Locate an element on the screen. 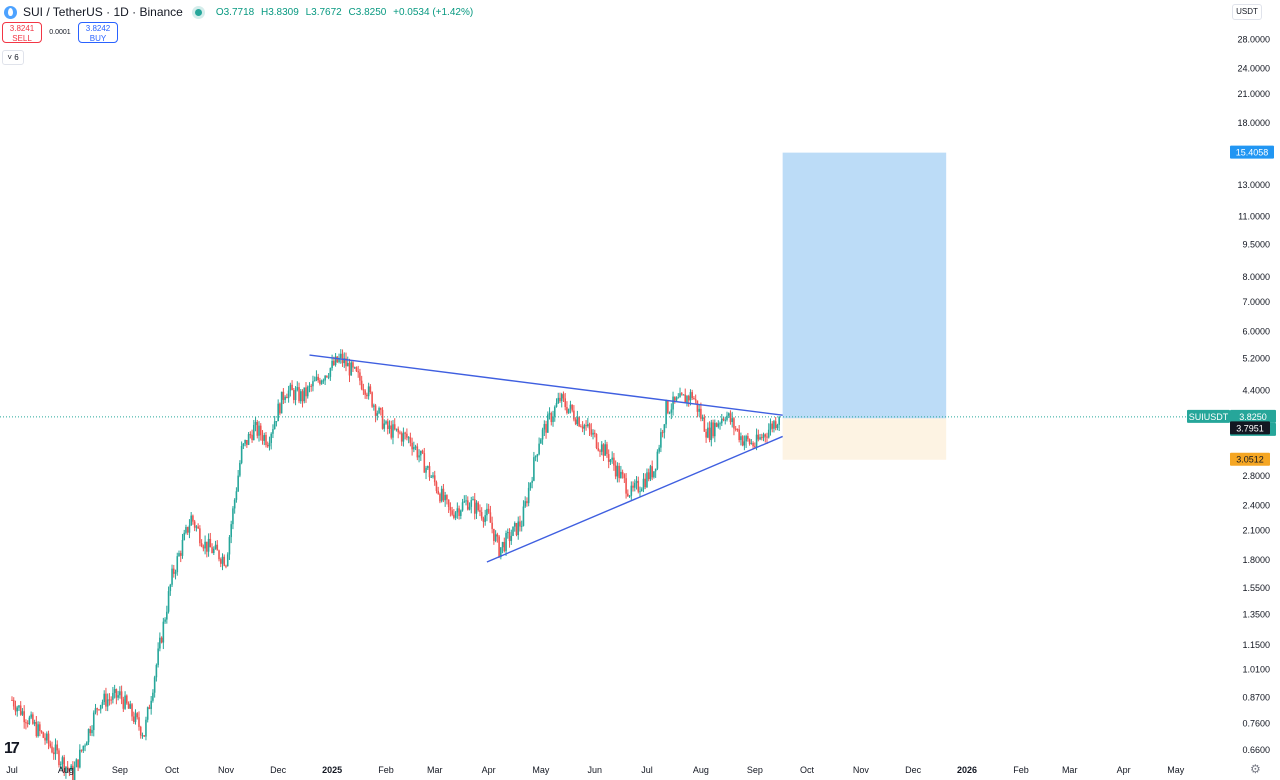 The width and height of the screenshot is (1280, 780). x-tick-label: Nov is located at coordinates (861, 770).